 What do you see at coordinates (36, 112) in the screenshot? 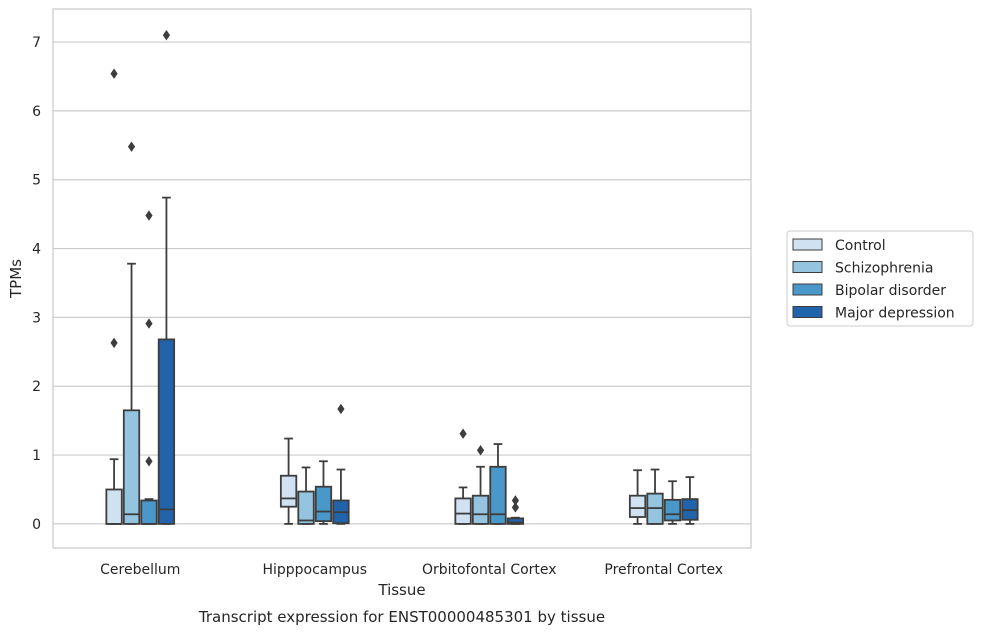
I see `y-tick-label: 6` at bounding box center [36, 112].